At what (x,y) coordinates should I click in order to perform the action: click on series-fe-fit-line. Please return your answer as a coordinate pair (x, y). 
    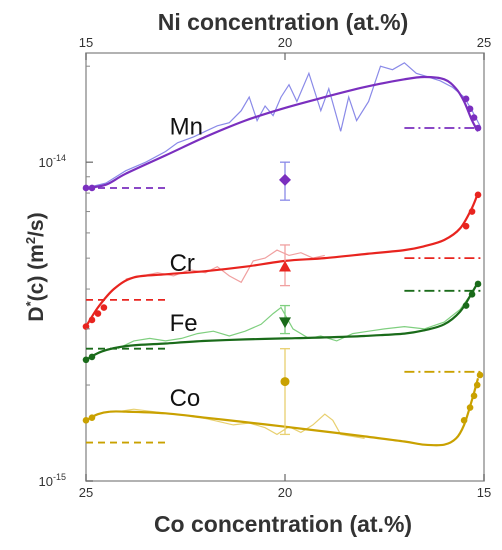
    Looking at the image, I should click on (282, 321).